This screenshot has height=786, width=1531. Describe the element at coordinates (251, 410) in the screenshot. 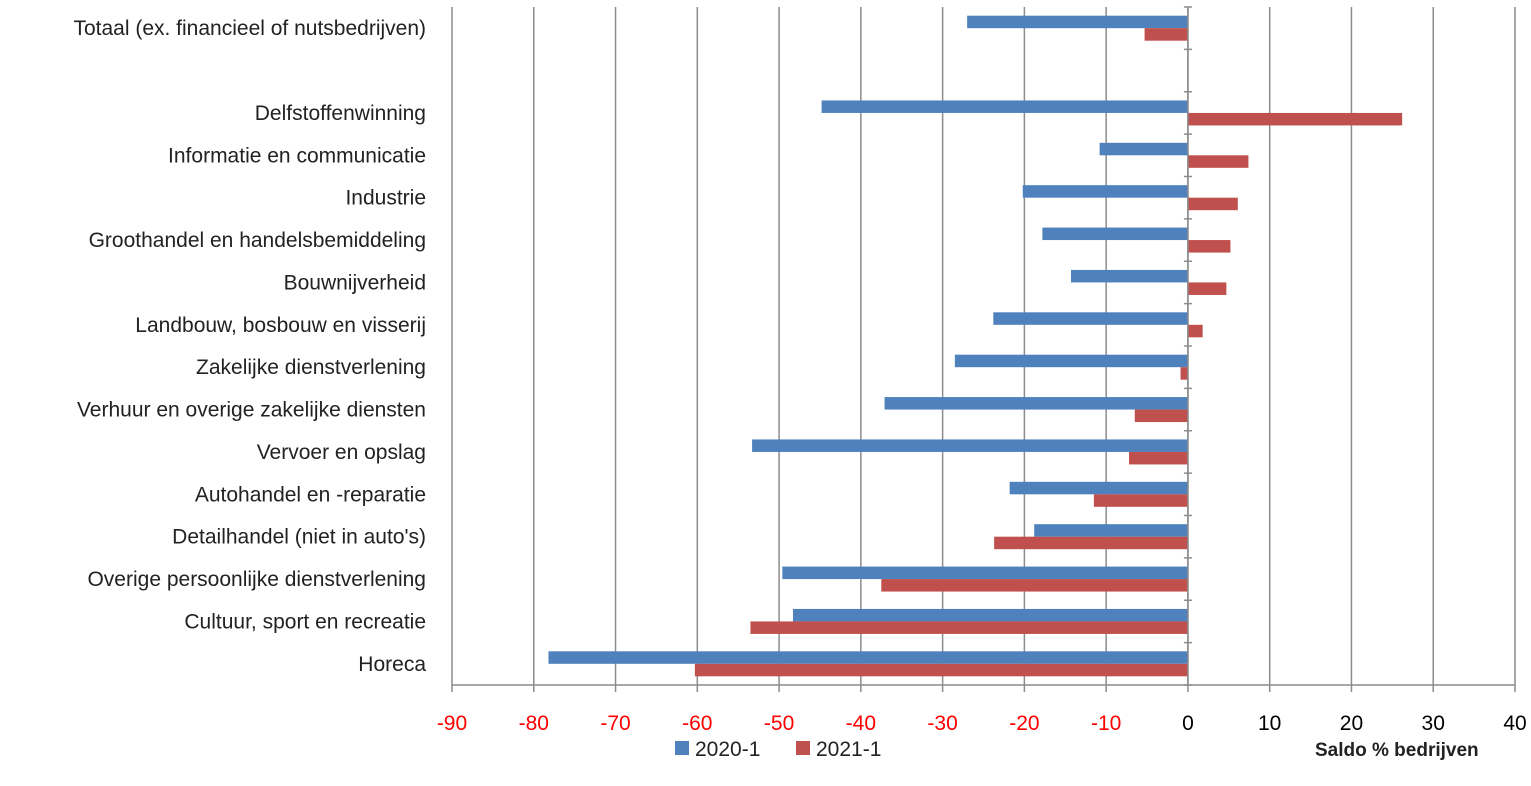

I see `category-label: Verhuur en overige zakelijke diensten` at that location.